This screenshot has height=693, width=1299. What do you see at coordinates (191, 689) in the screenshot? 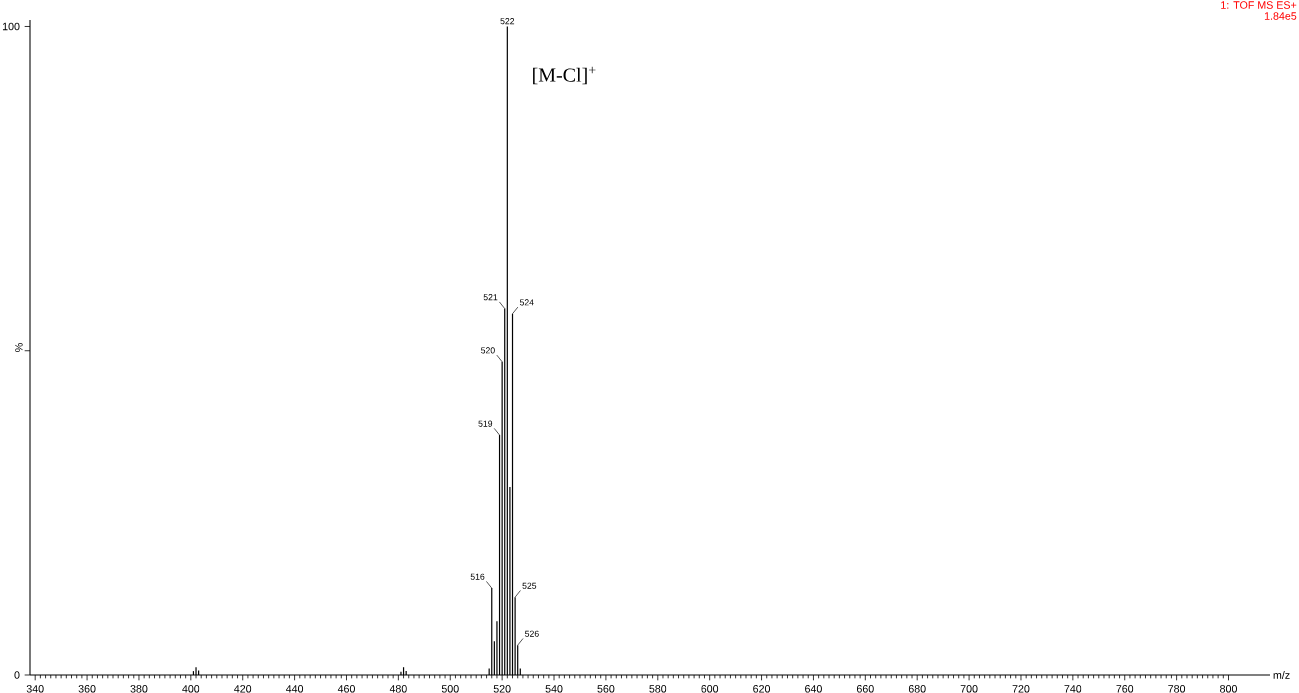
I see `x-tick-label: 400` at bounding box center [191, 689].